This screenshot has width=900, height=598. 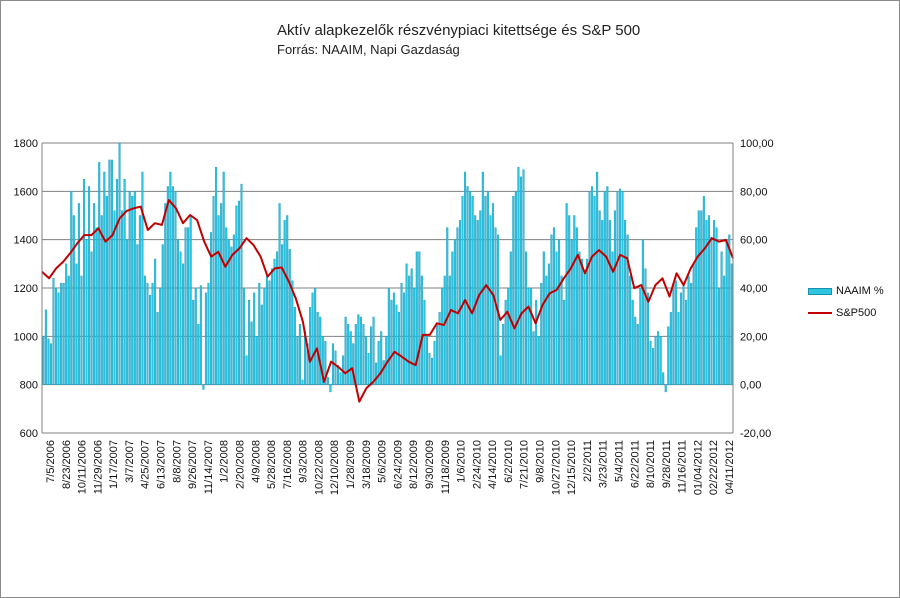 I want to click on x-tick-label: 2/20/2008, so click(x=240, y=464).